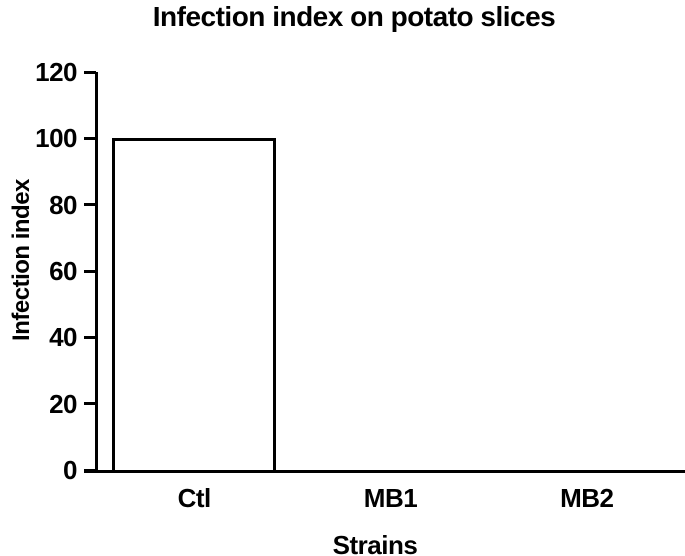  I want to click on x-category-label-ctl: Ctl, so click(194, 498).